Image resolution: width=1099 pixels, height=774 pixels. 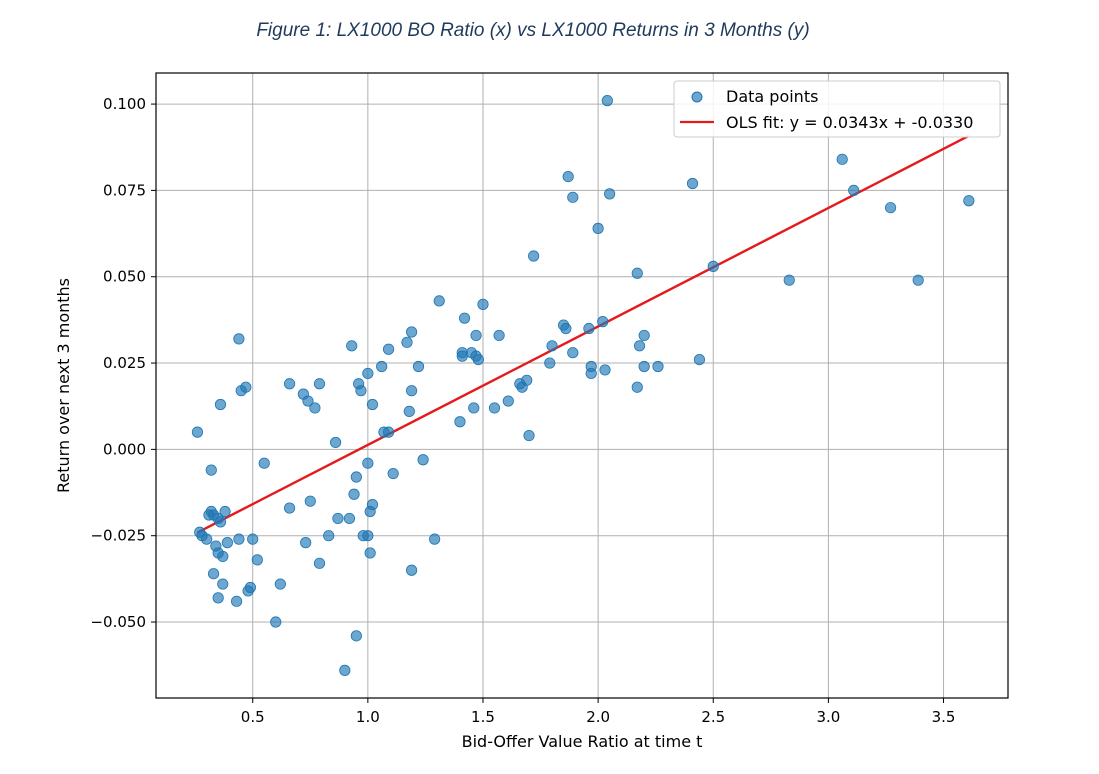 I want to click on y-tick-label: 0.000, so click(x=124, y=449).